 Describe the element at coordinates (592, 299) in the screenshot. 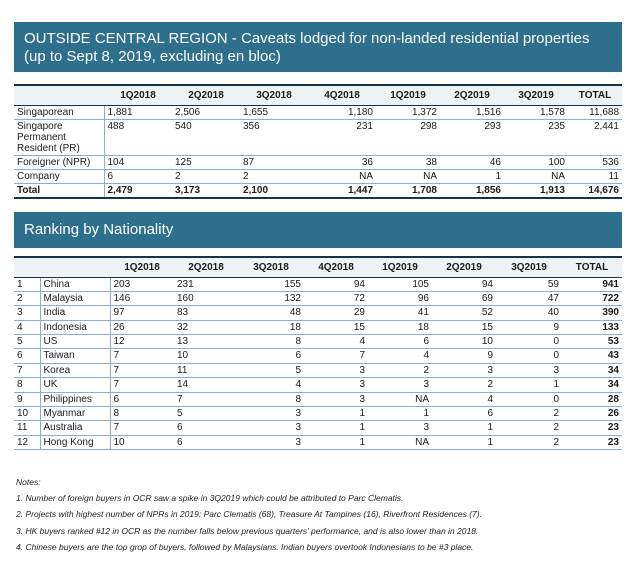

I see `cell: 722` at that location.